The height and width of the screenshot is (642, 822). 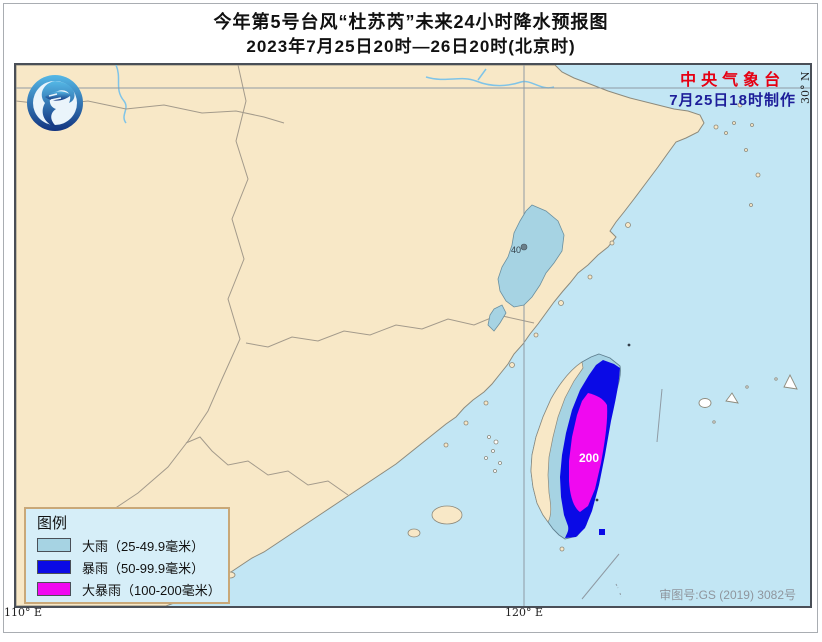 What do you see at coordinates (493, 454) in the screenshot?
I see `penghu-islands` at bounding box center [493, 454].